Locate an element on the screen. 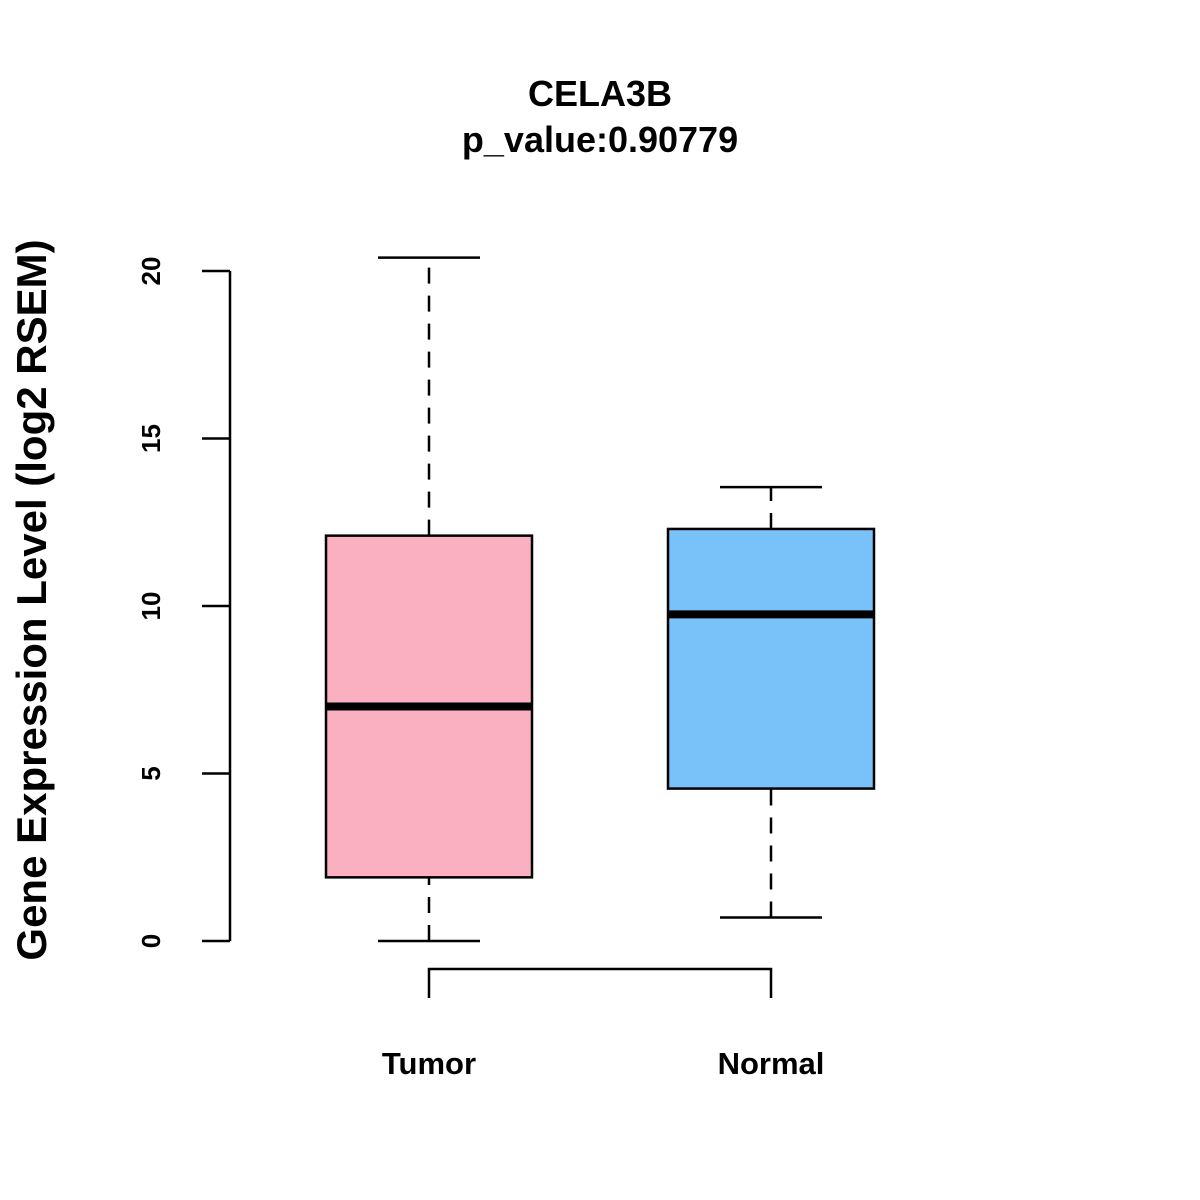 The height and width of the screenshot is (1200, 1200). x-category-label-normal: Normal is located at coordinates (771, 1063).